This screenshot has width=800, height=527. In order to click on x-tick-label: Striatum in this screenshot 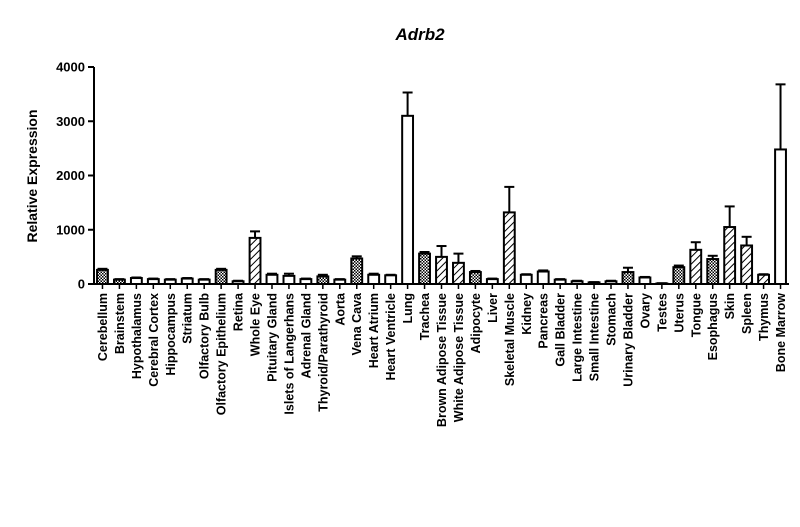, I will do `click(188, 318)`.